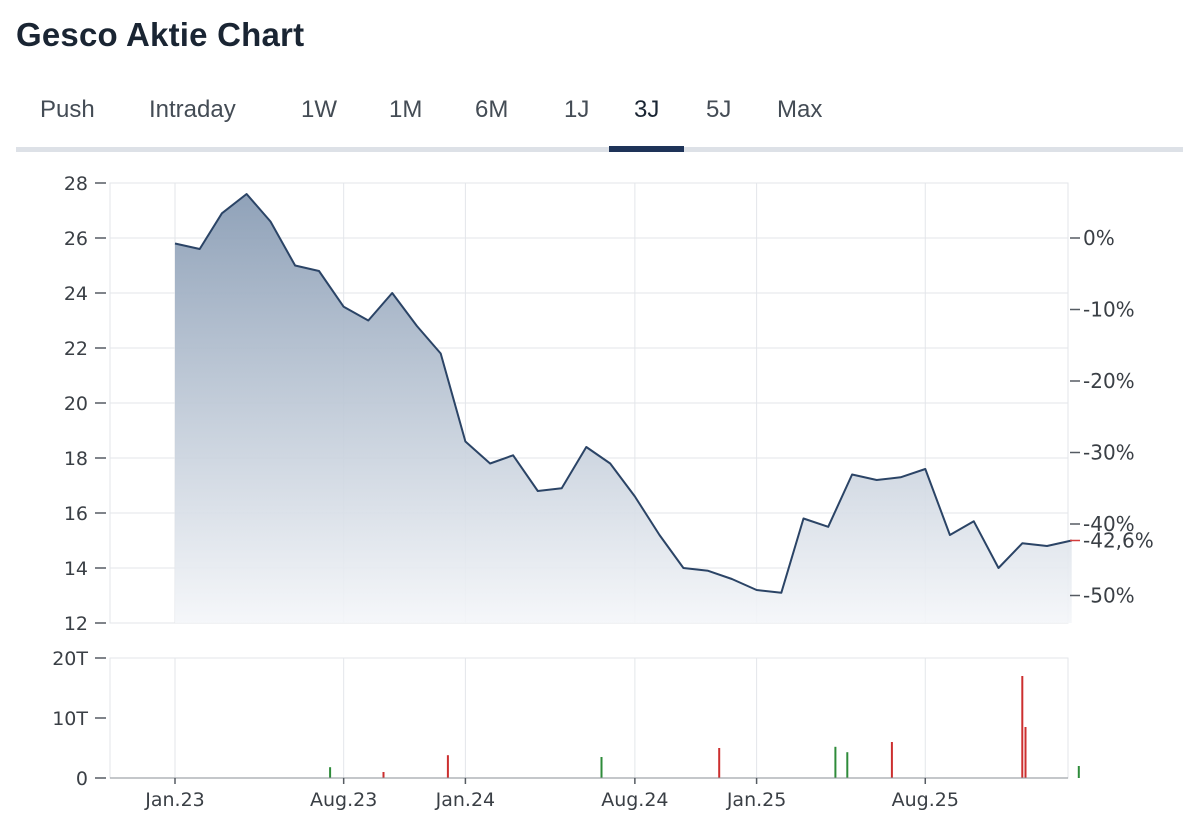 The height and width of the screenshot is (839, 1199). Describe the element at coordinates (577, 109) in the screenshot. I see `tab-1j: 1J` at that location.